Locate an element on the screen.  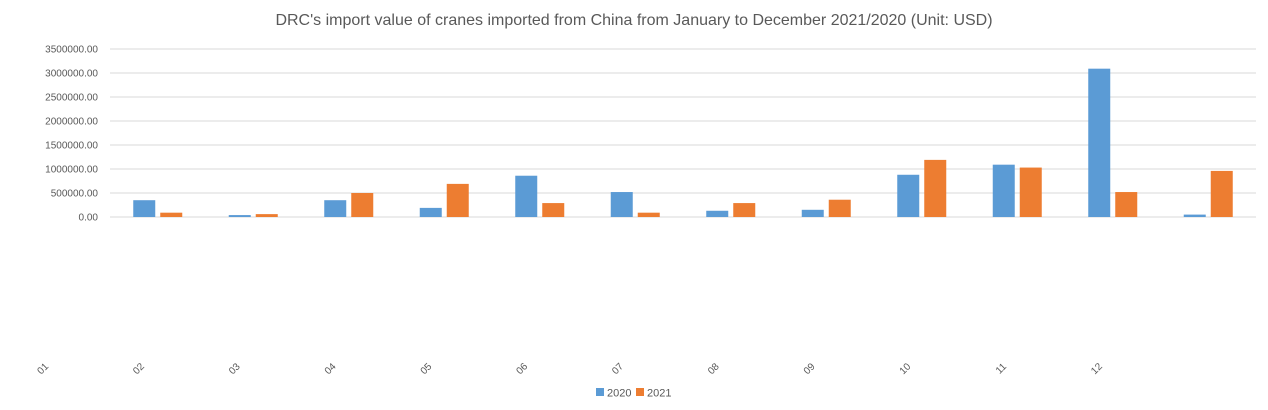
y-tick-label: 0.00 is located at coordinates (89, 218).